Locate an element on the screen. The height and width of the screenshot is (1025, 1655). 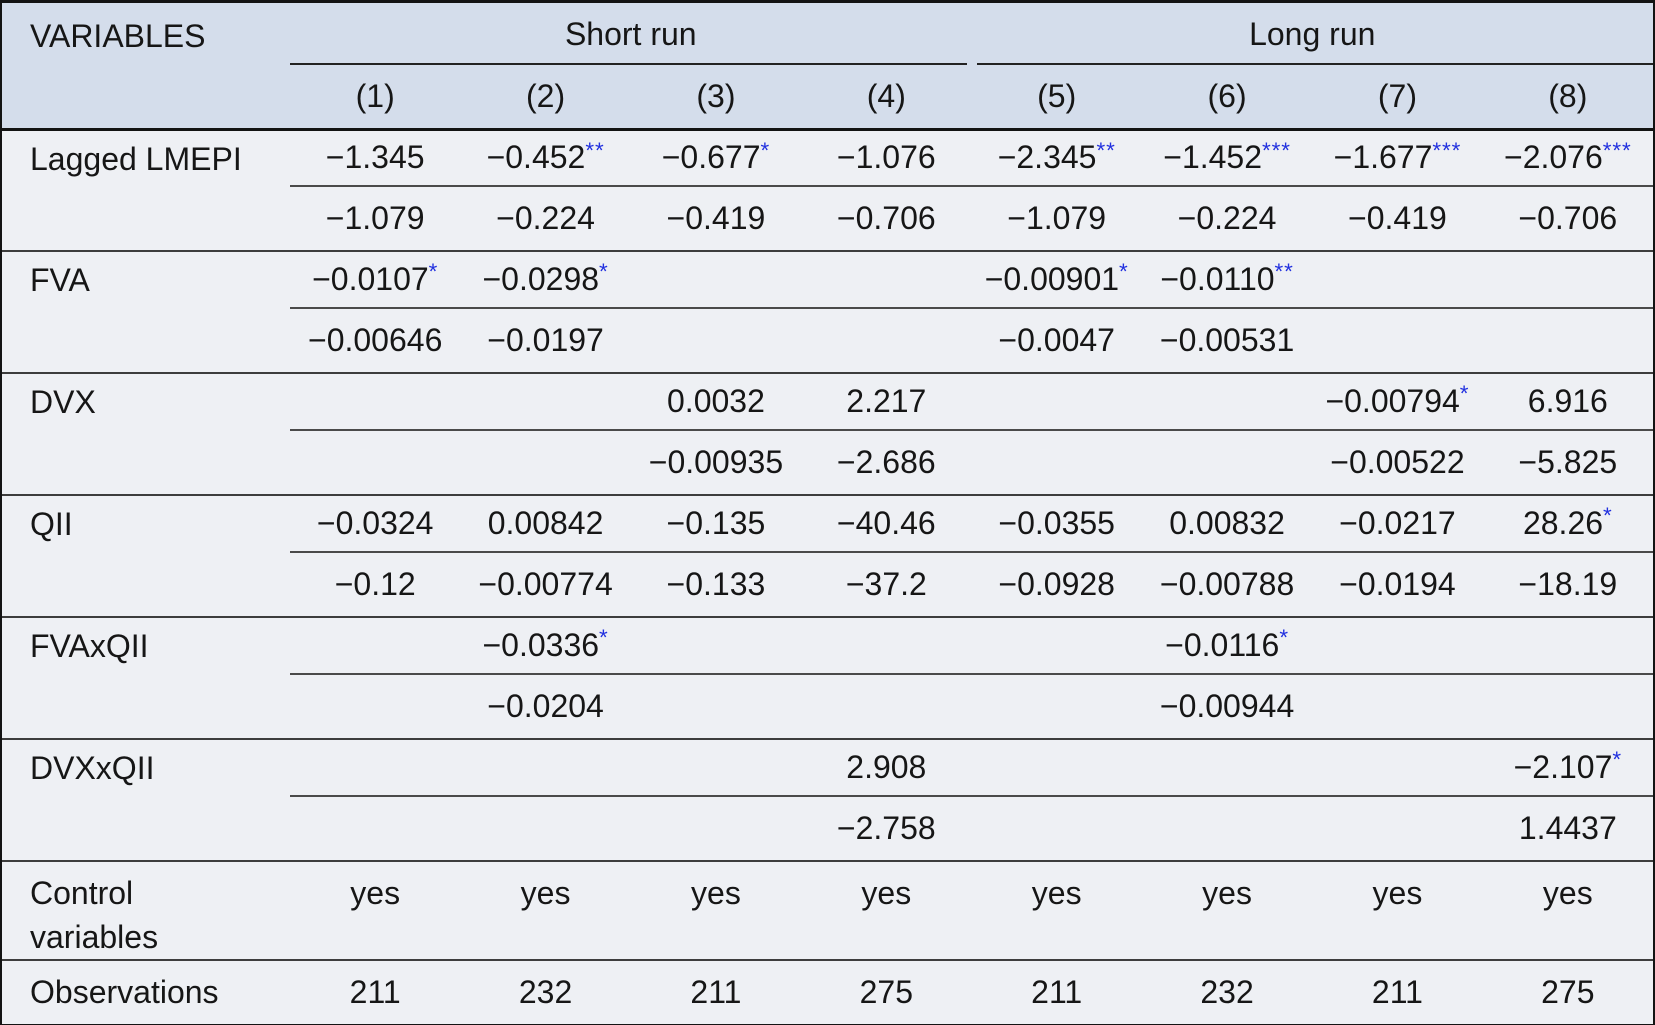
se-cell: −0.12 is located at coordinates (375, 584).